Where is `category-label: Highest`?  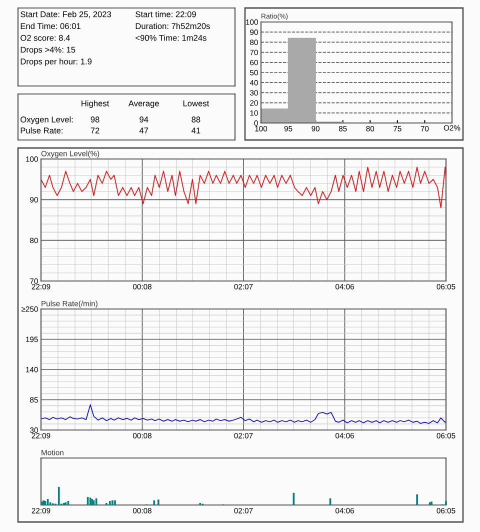 category-label: Highest is located at coordinates (96, 104).